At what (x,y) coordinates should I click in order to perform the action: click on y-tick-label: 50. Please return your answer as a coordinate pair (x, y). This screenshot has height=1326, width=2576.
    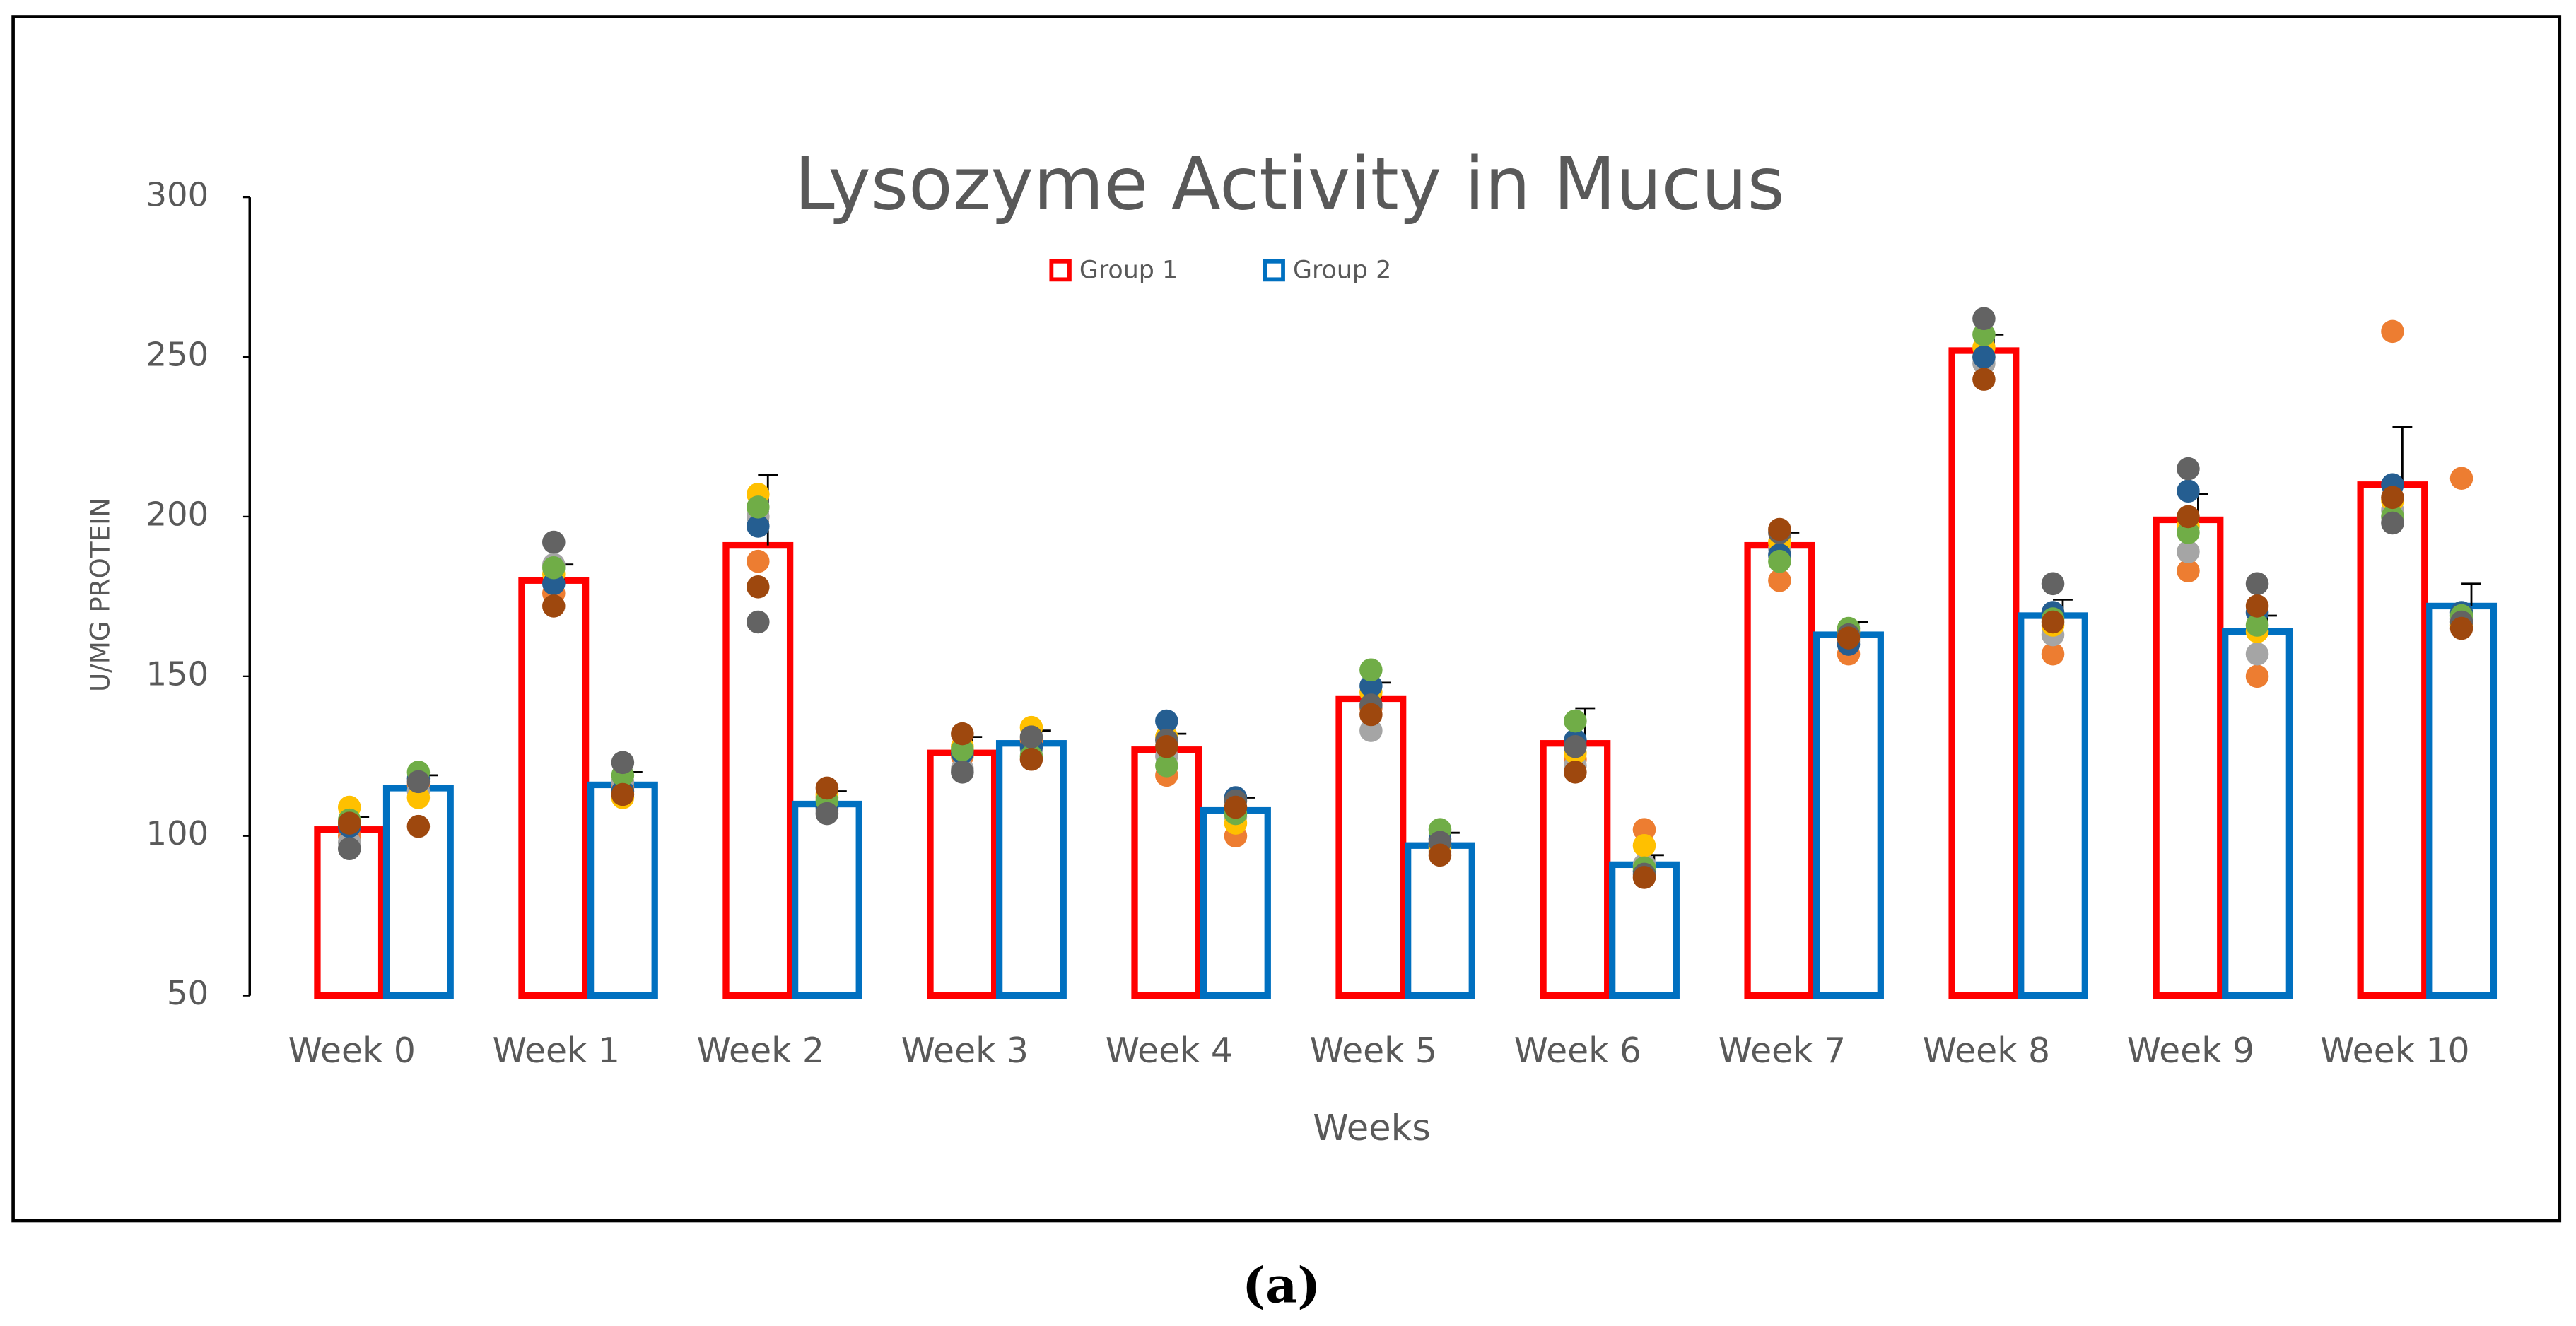
    Looking at the image, I should click on (188, 993).